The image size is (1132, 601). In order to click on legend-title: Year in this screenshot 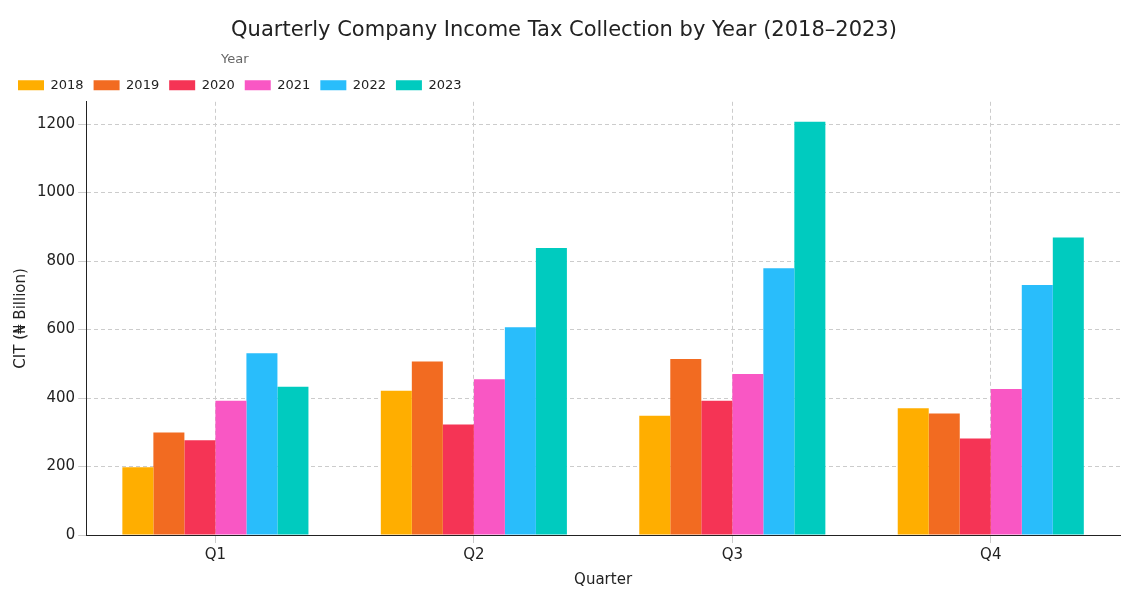, I will do `click(234, 59)`.